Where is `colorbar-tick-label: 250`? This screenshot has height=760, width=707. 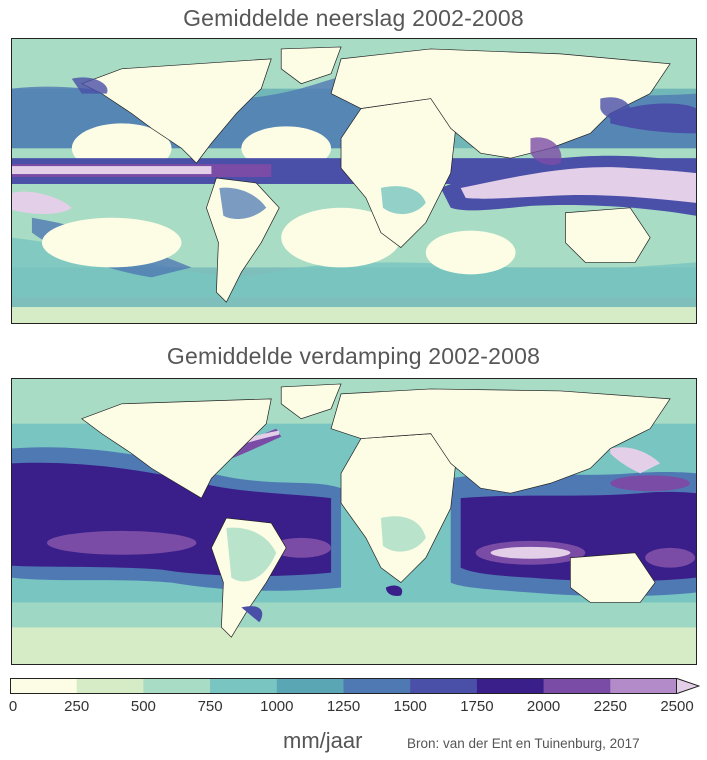 colorbar-tick-label: 250 is located at coordinates (77, 706).